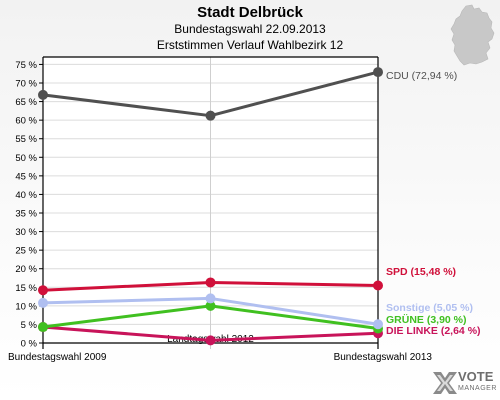 Image resolution: width=500 pixels, height=400 pixels. Describe the element at coordinates (429, 308) in the screenshot. I see `series-label: Sonstige (5,05 %)` at that location.